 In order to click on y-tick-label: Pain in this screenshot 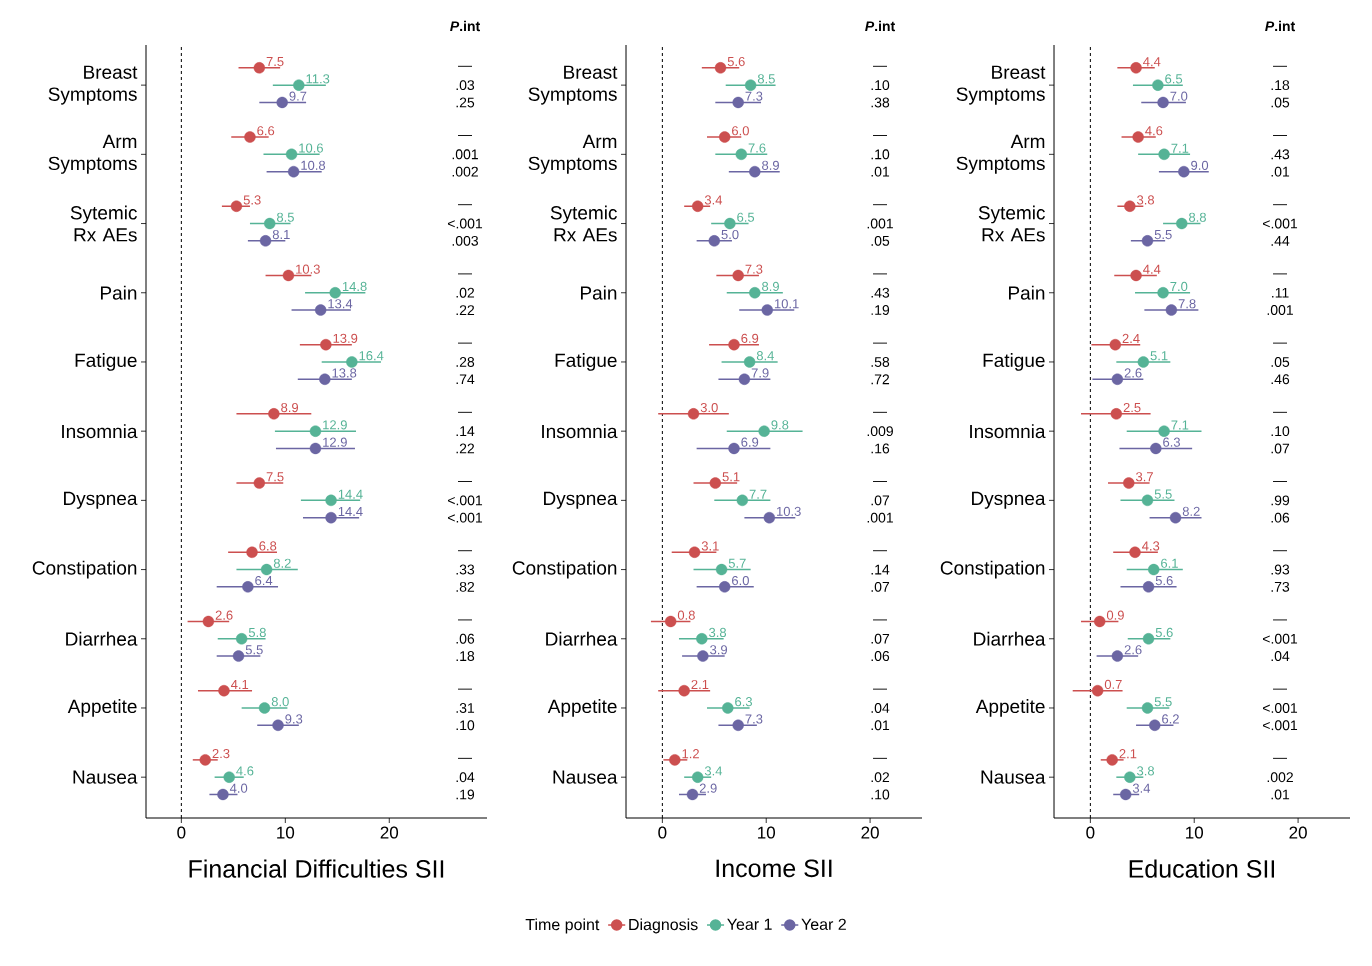, I will do `click(1027, 292)`.